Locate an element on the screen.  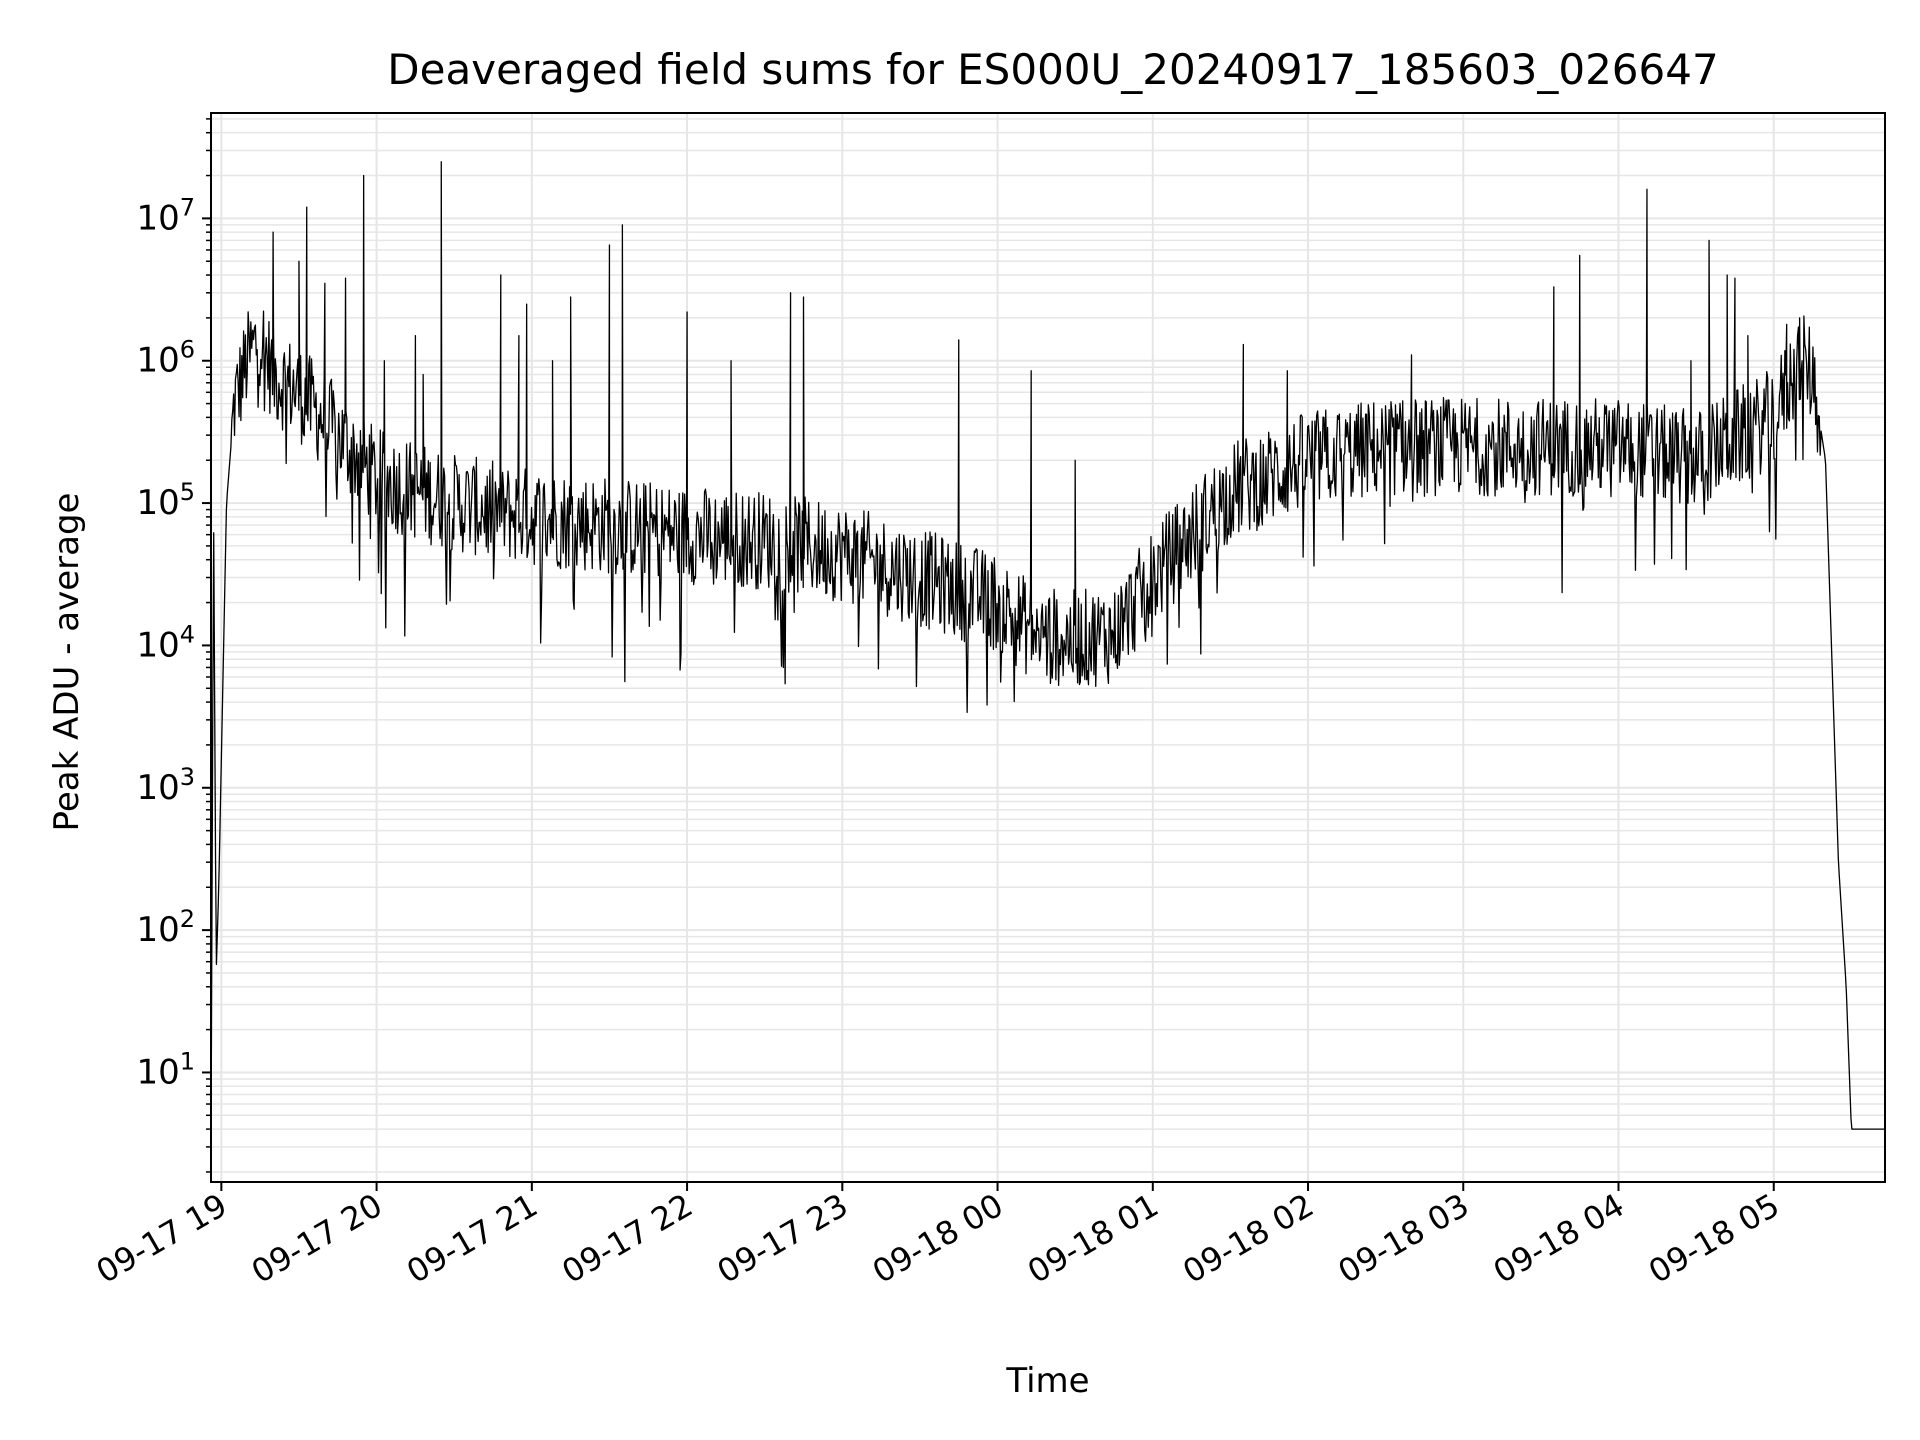
y-tick-label: 10² is located at coordinates (165, 927).